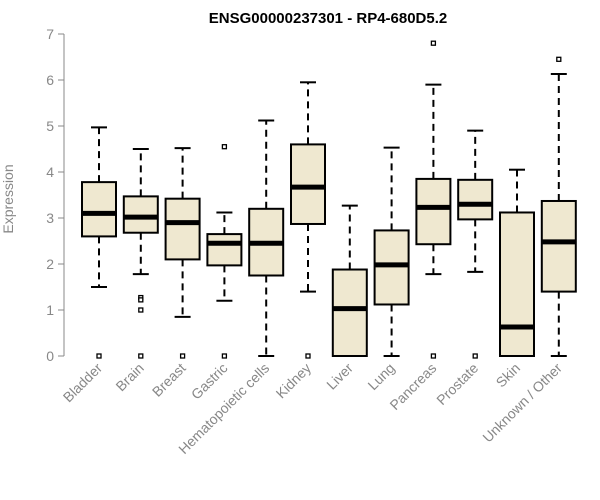 The image size is (600, 500). I want to click on box-bladder, so click(99, 242).